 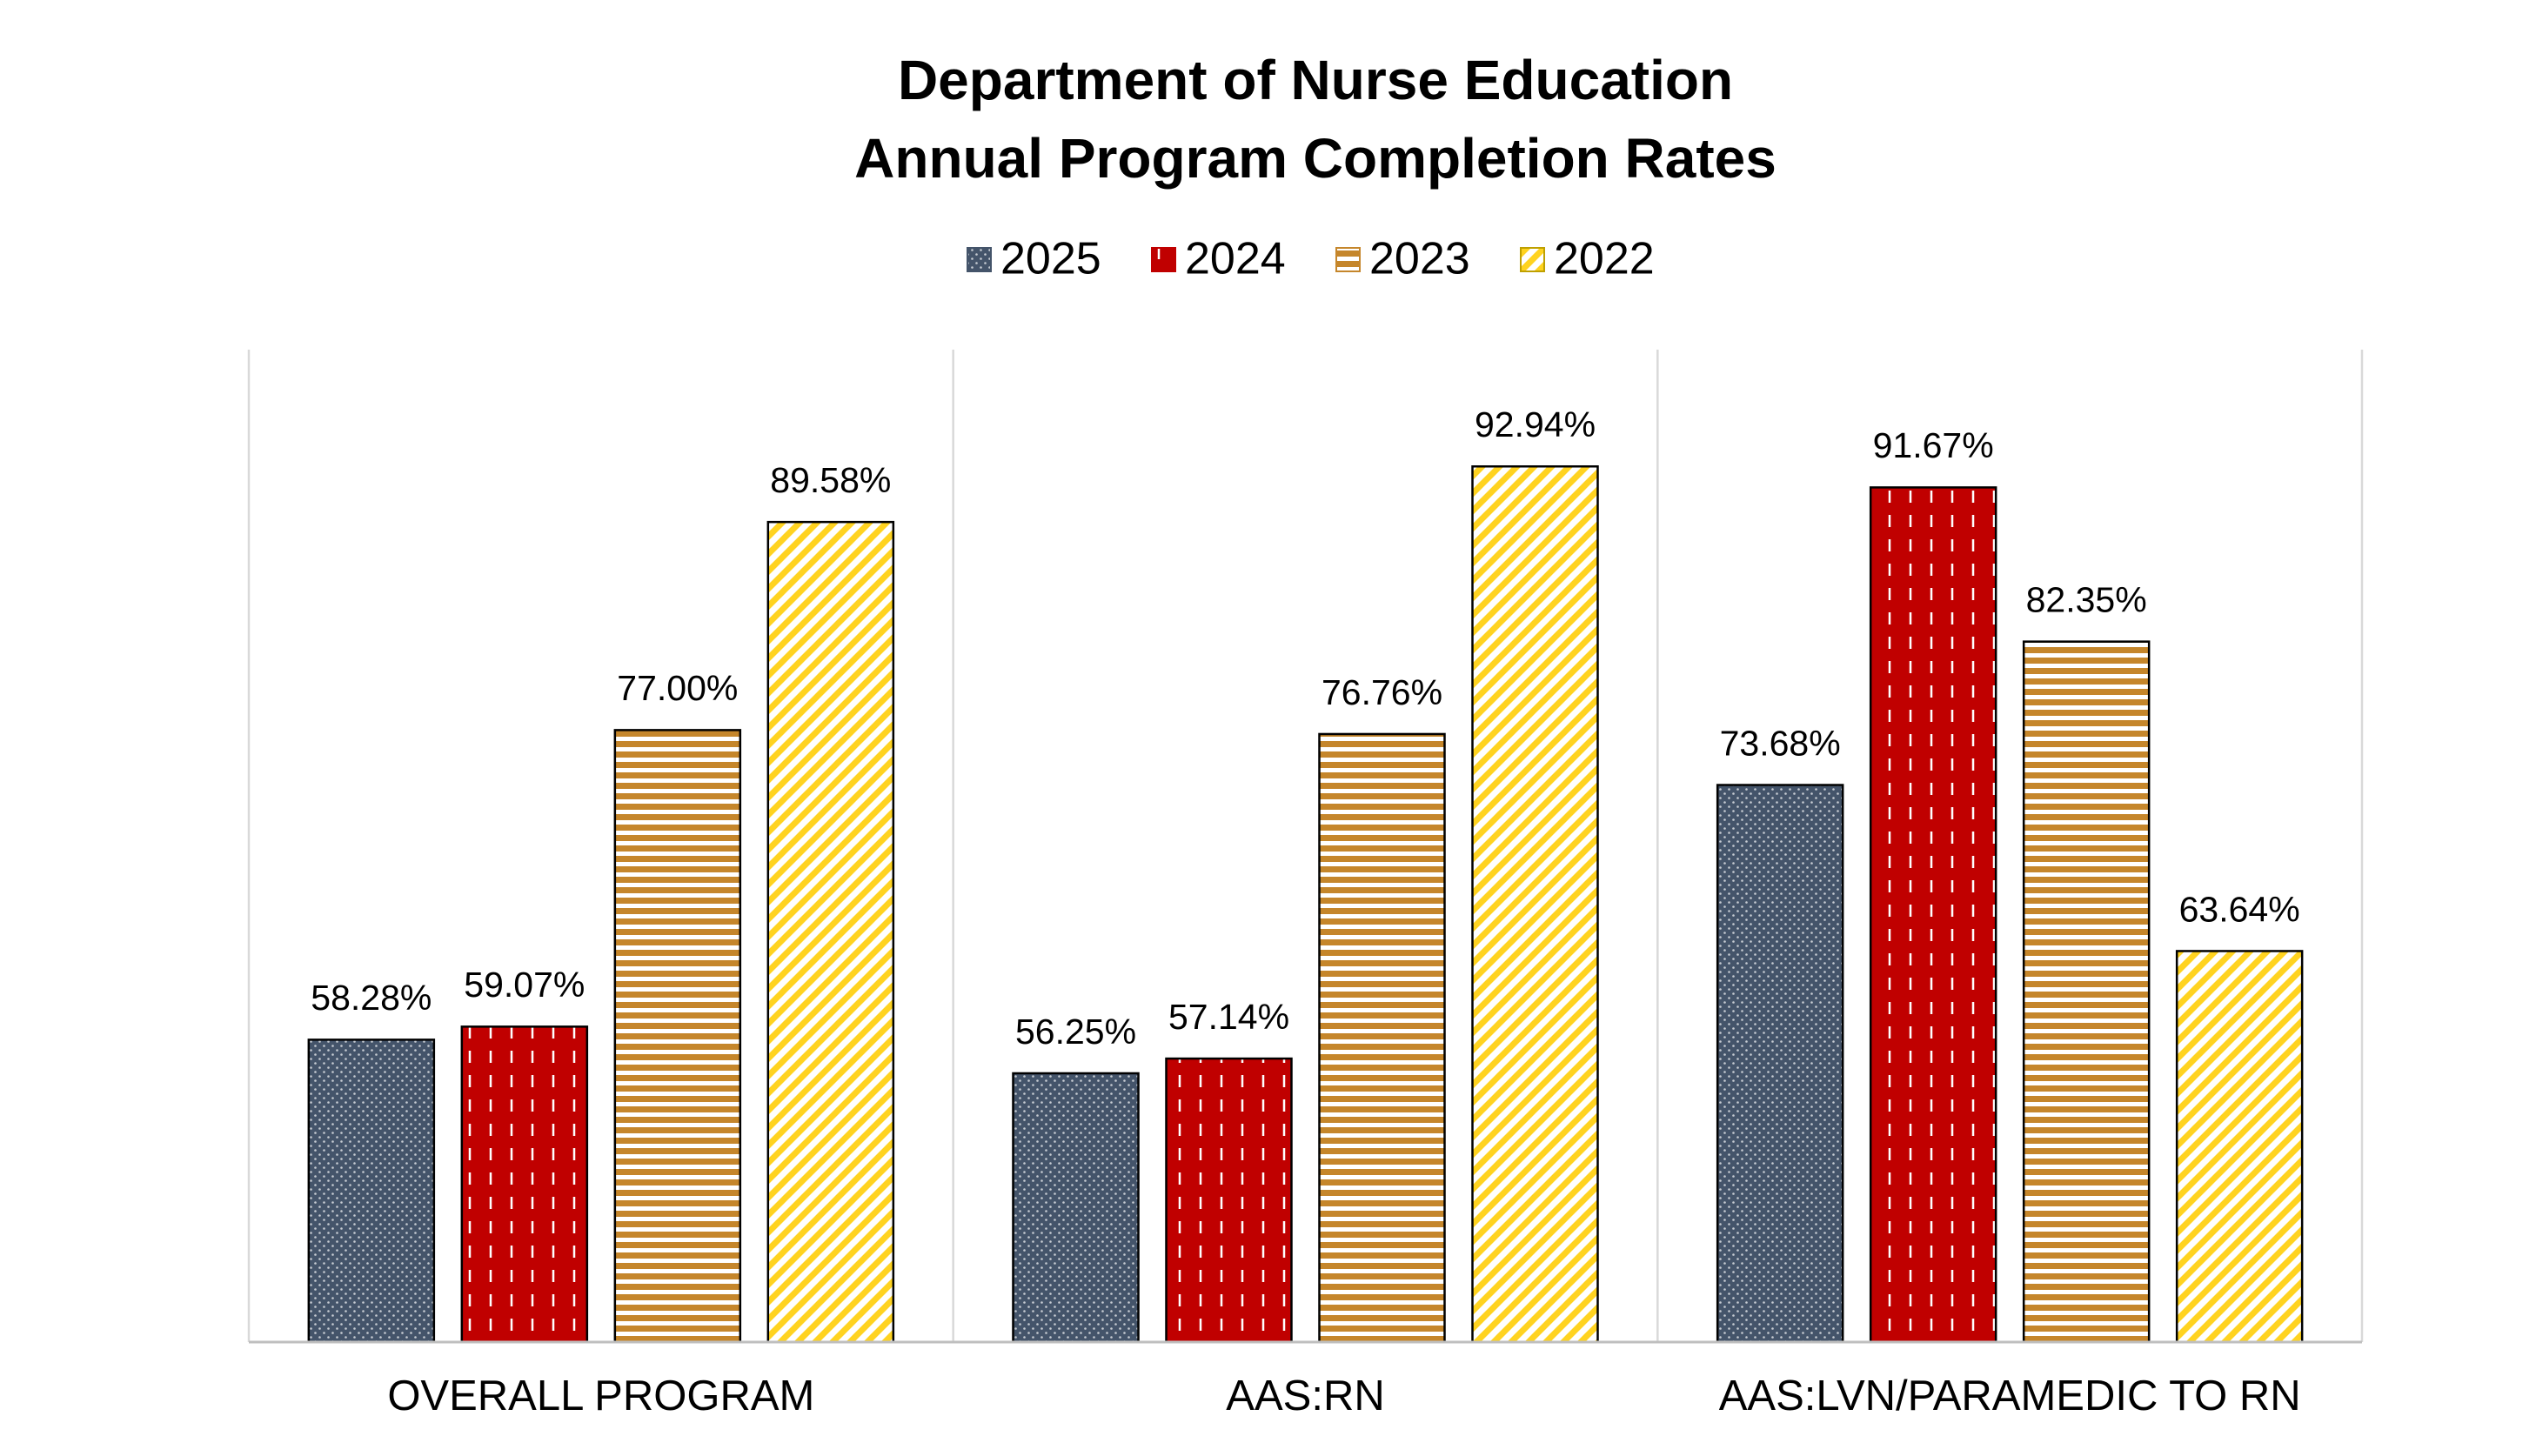 What do you see at coordinates (1236, 259) in the screenshot?
I see `legend-label: 2024` at bounding box center [1236, 259].